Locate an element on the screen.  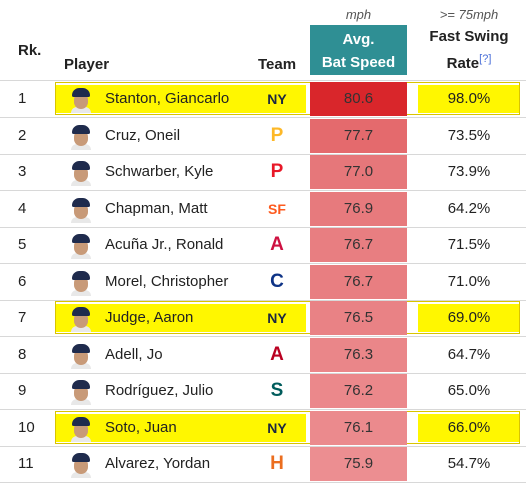
player-name-link: Rodríguez, Julio is located at coordinates (159, 390).